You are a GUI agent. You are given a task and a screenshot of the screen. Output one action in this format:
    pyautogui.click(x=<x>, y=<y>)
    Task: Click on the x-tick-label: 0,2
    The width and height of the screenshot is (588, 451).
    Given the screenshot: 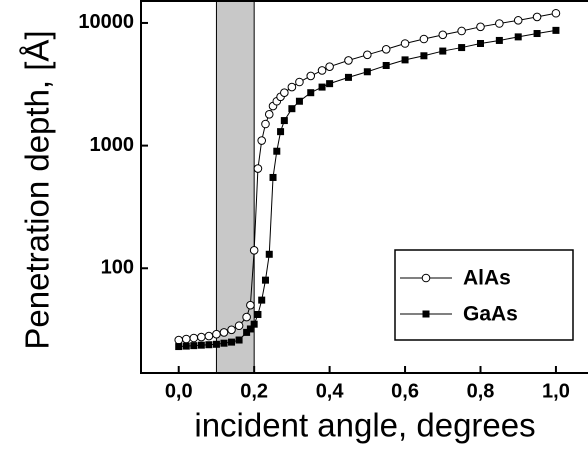 What is the action you would take?
    pyautogui.click(x=254, y=391)
    